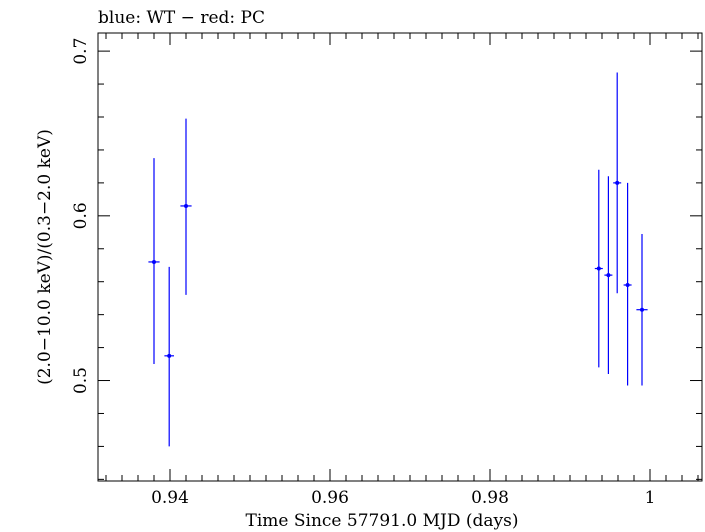  I want to click on y-tick-labels: 0.5 0.6 0.7, so click(81, 216).